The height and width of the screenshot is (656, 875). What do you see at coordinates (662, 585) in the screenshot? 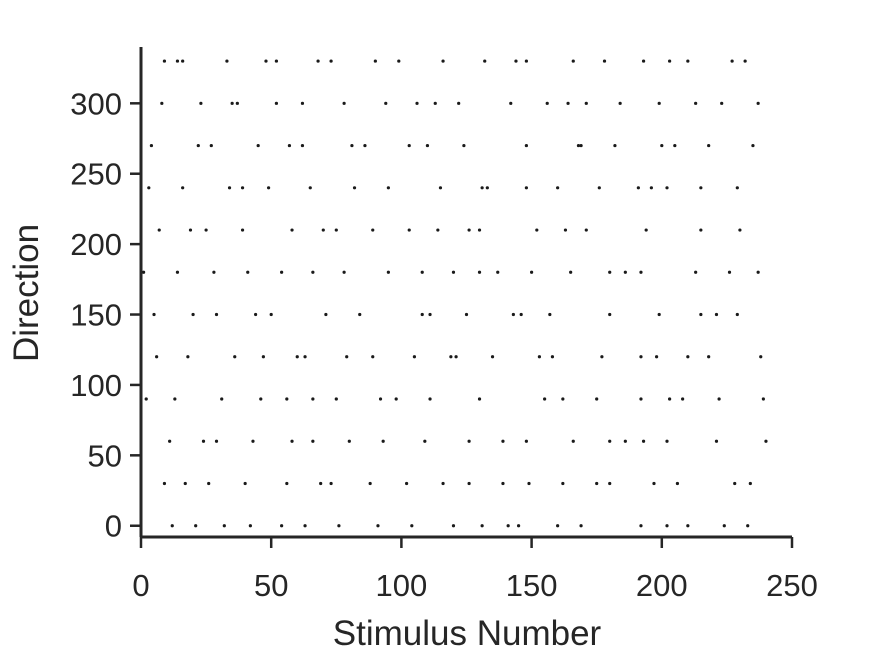
I see `x-tick-label: 200` at bounding box center [662, 585].